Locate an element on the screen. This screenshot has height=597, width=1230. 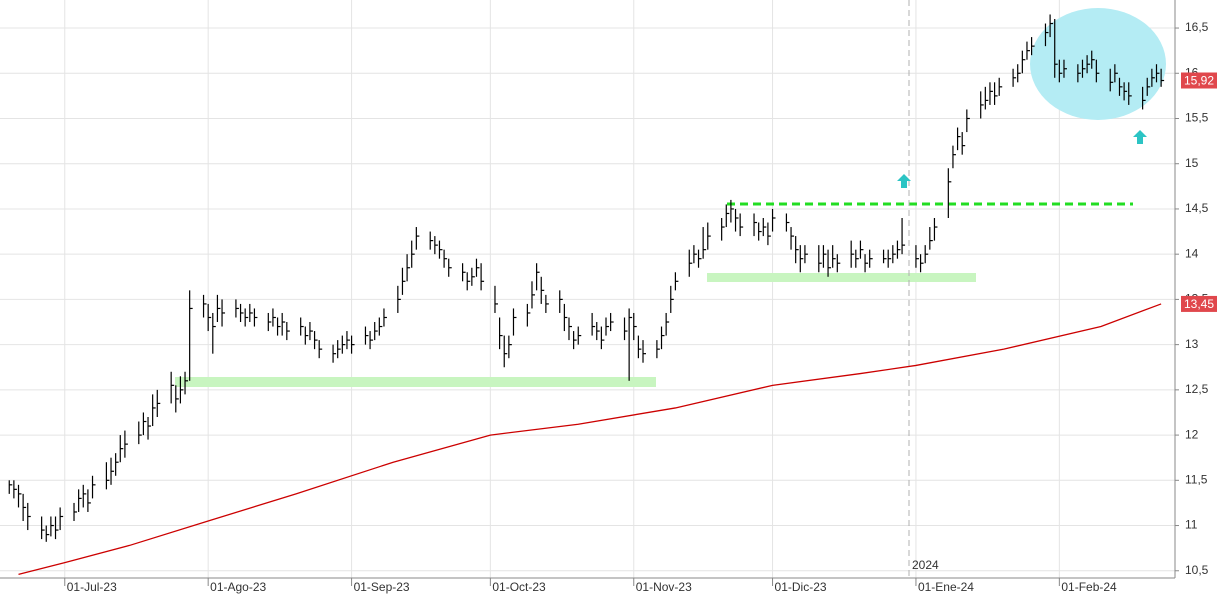
highlight-ellipse is located at coordinates (1098, 64).